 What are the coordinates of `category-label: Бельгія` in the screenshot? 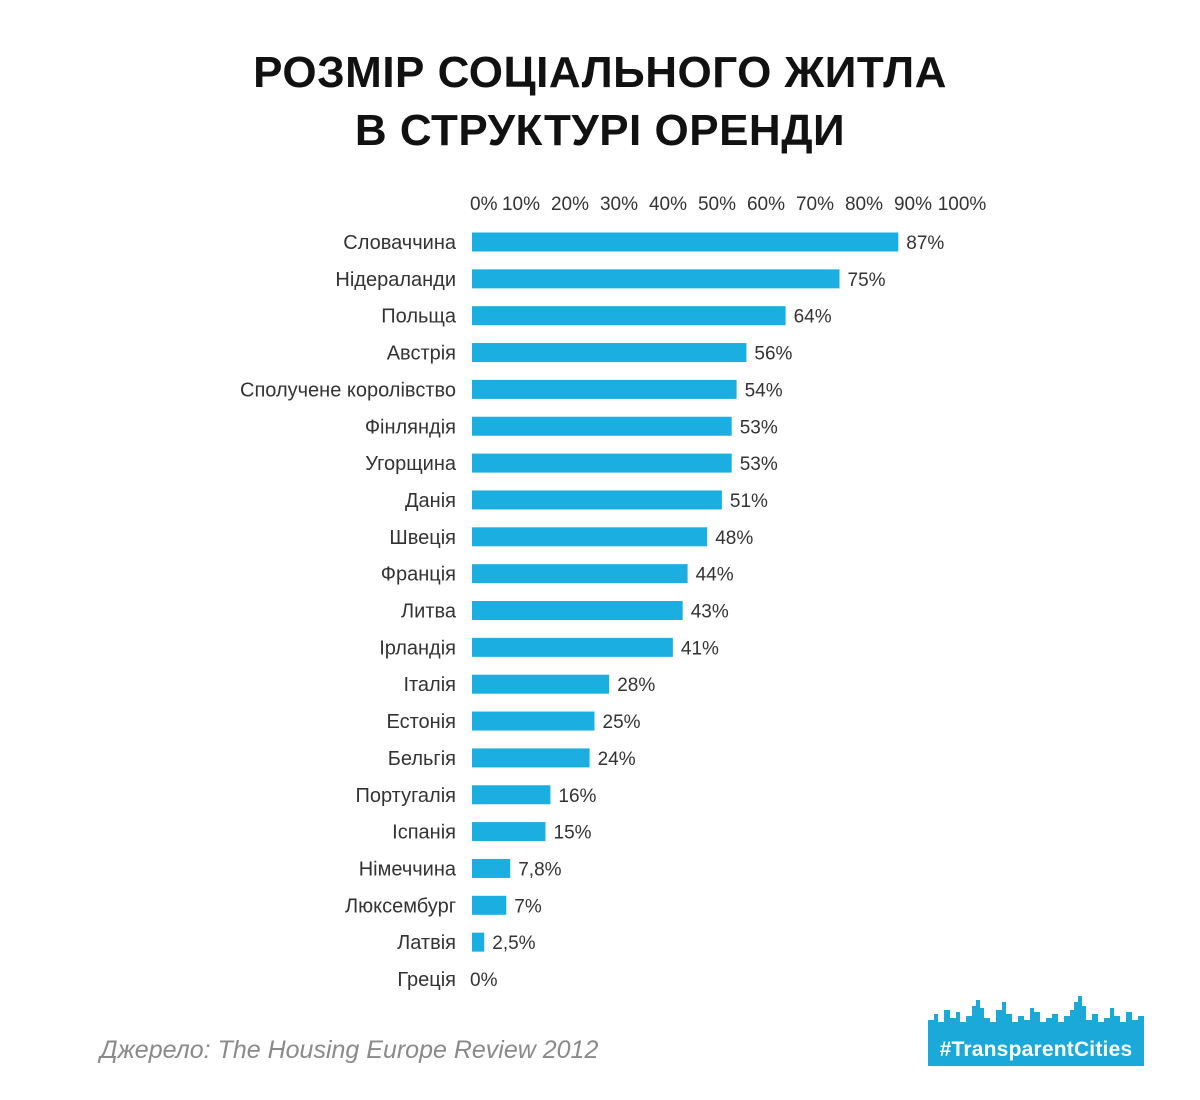 It's located at (422, 759).